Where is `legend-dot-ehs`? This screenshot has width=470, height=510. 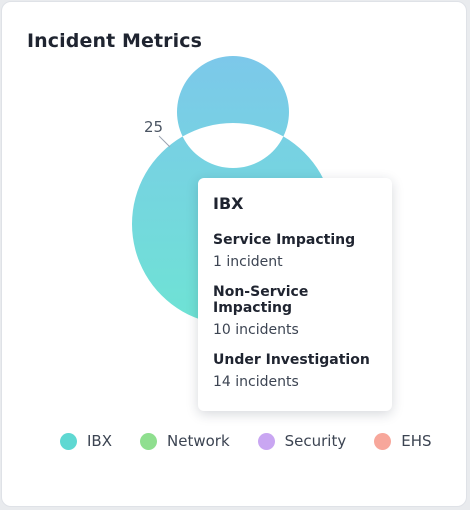 legend-dot-ehs is located at coordinates (383, 441).